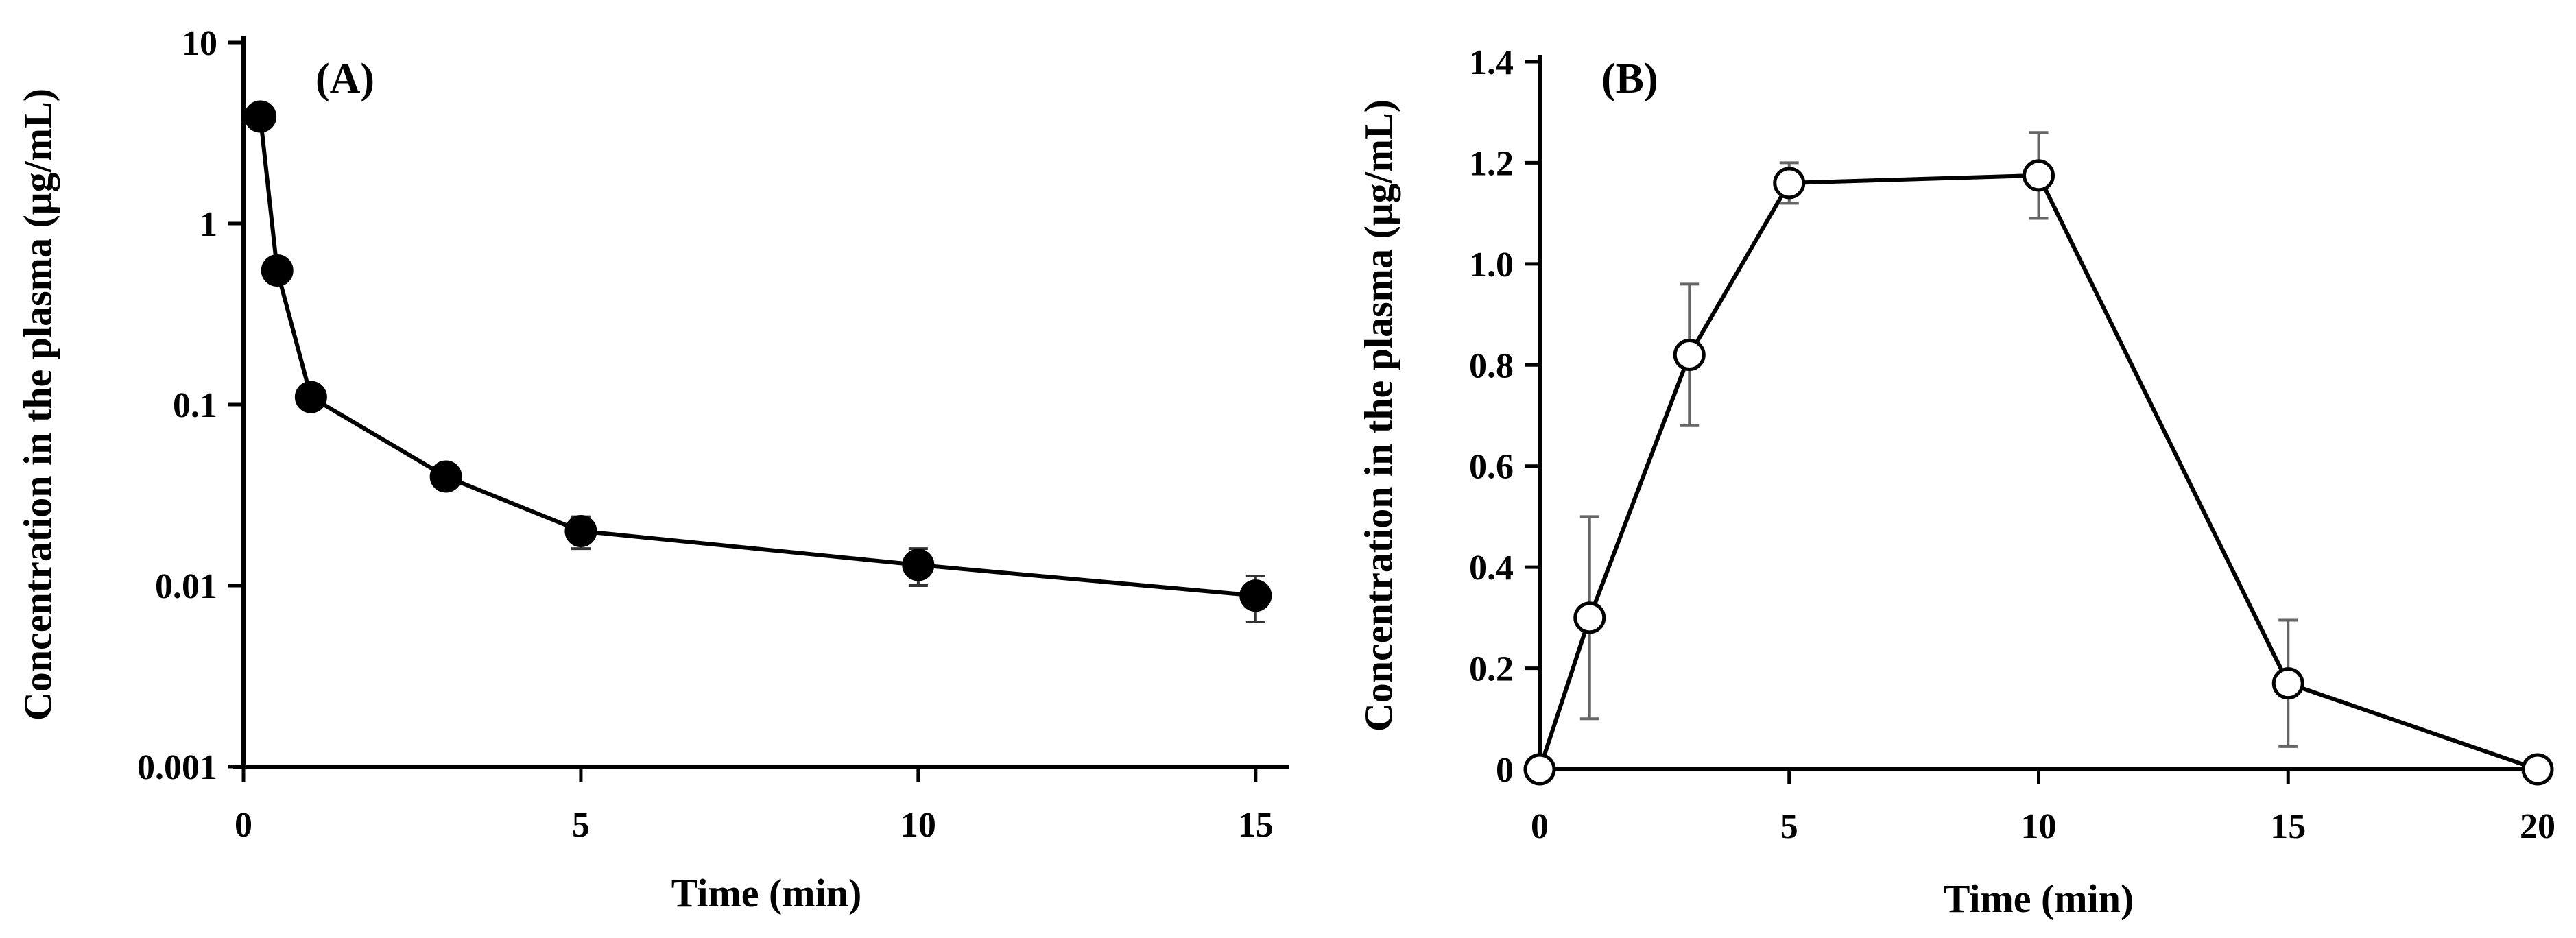 Image resolution: width=2576 pixels, height=938 pixels. Describe the element at coordinates (1491, 265) in the screenshot. I see `y-tick-label: 1.0` at that location.